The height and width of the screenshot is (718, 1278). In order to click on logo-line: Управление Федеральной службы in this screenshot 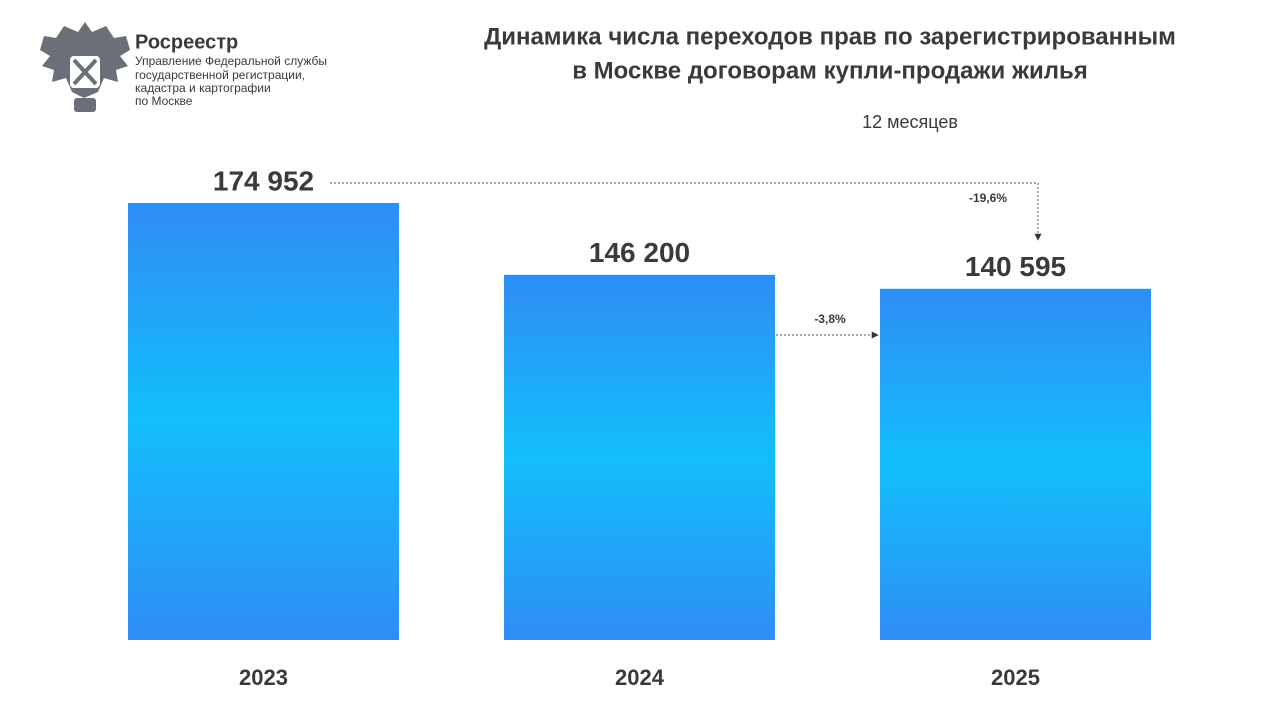, I will do `click(231, 61)`.